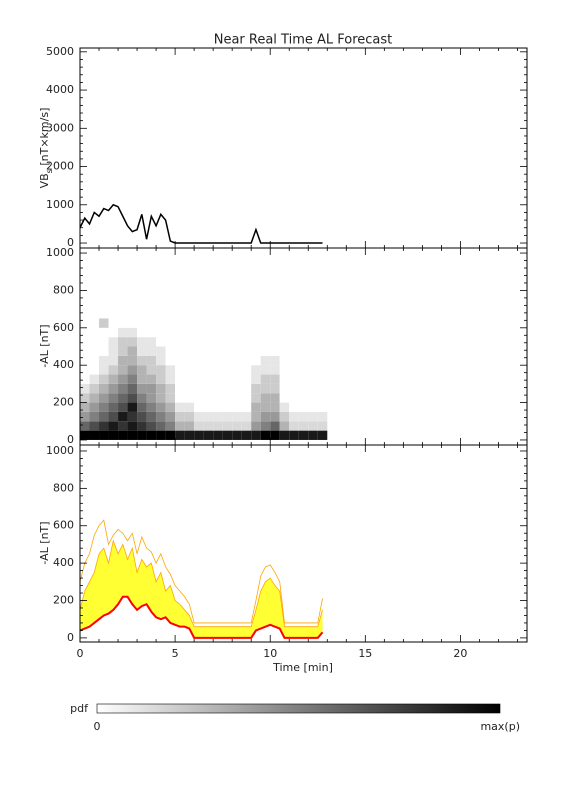  Describe the element at coordinates (460, 653) in the screenshot. I see `x-tick-label: 20` at that location.